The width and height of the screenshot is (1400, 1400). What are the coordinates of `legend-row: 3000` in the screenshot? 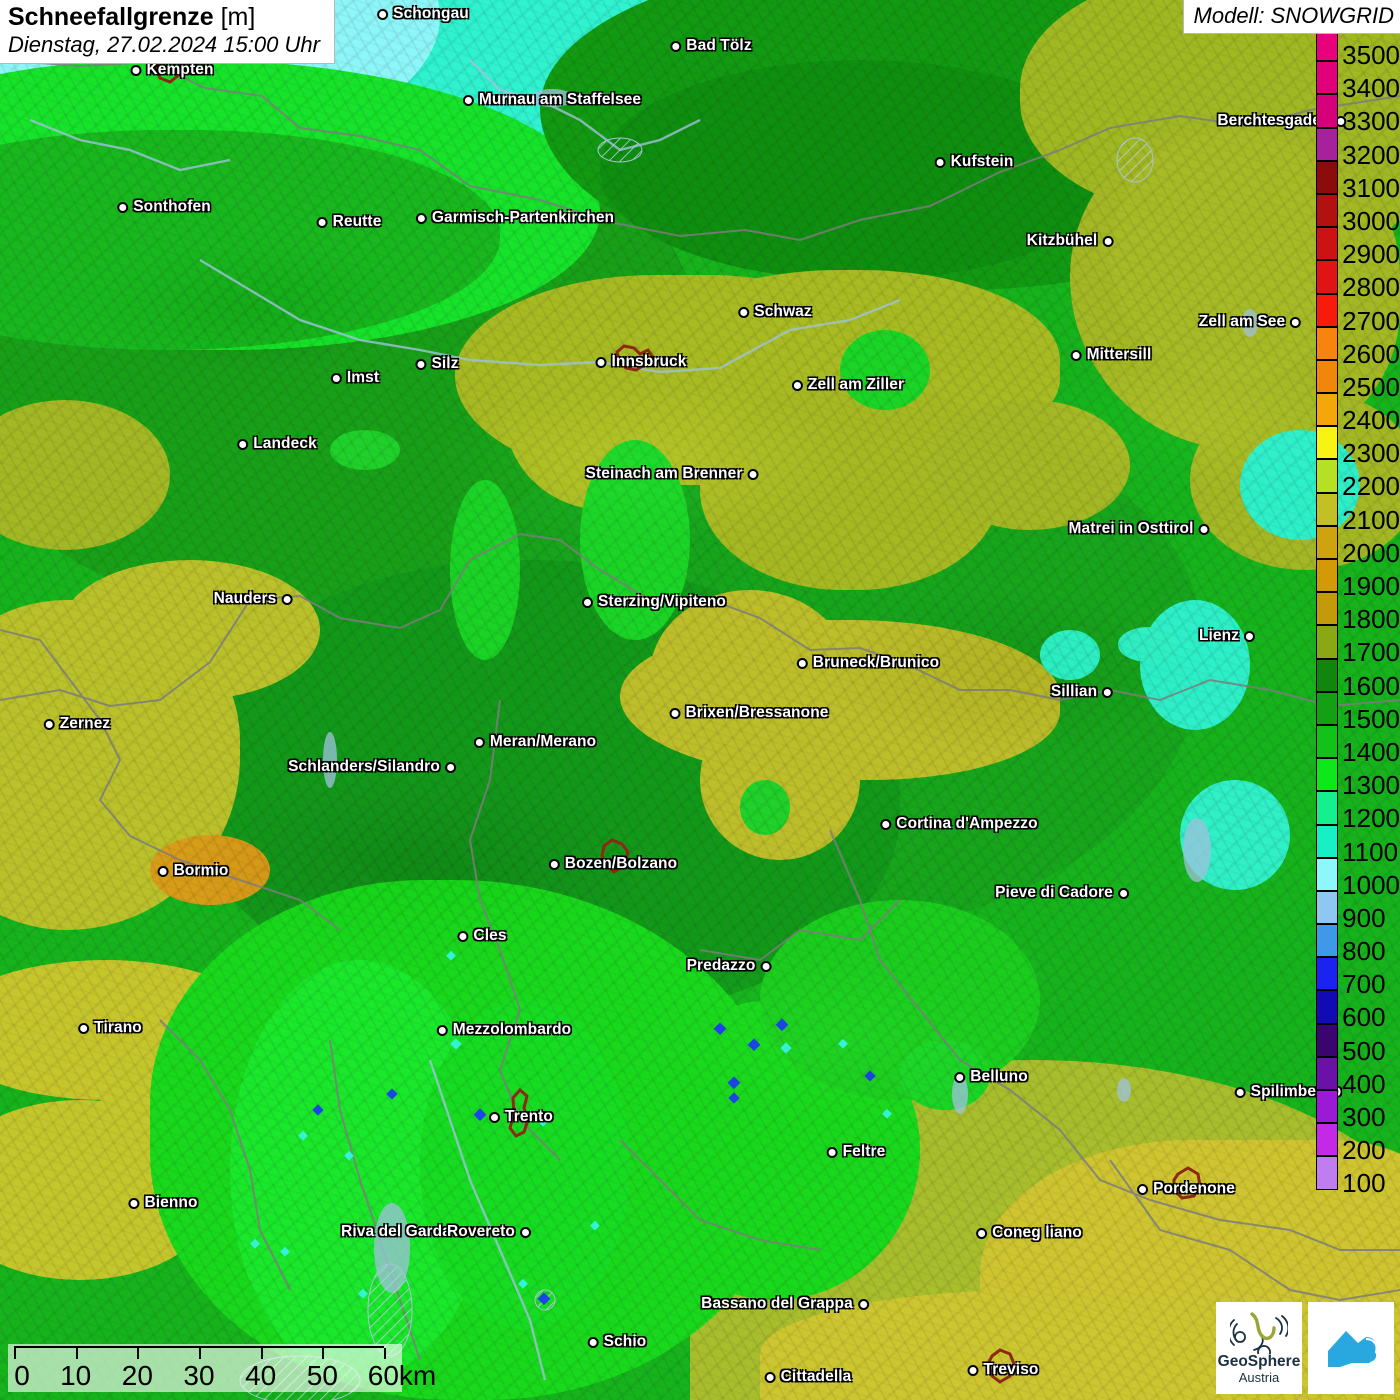 It's located at (1356, 213).